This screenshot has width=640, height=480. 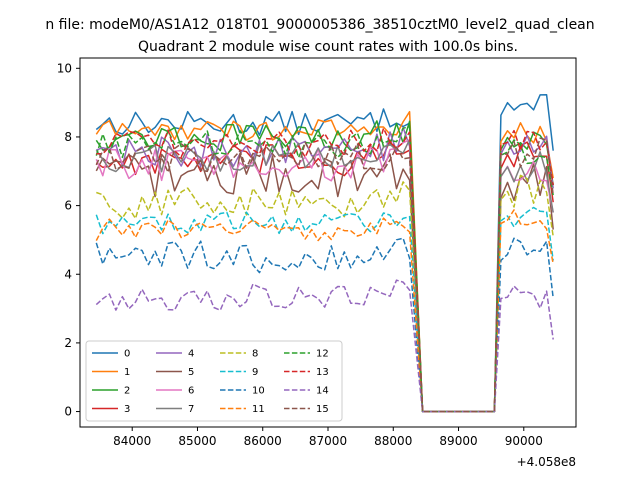 What do you see at coordinates (68, 274) in the screenshot?
I see `y-tick-label: 4` at bounding box center [68, 274].